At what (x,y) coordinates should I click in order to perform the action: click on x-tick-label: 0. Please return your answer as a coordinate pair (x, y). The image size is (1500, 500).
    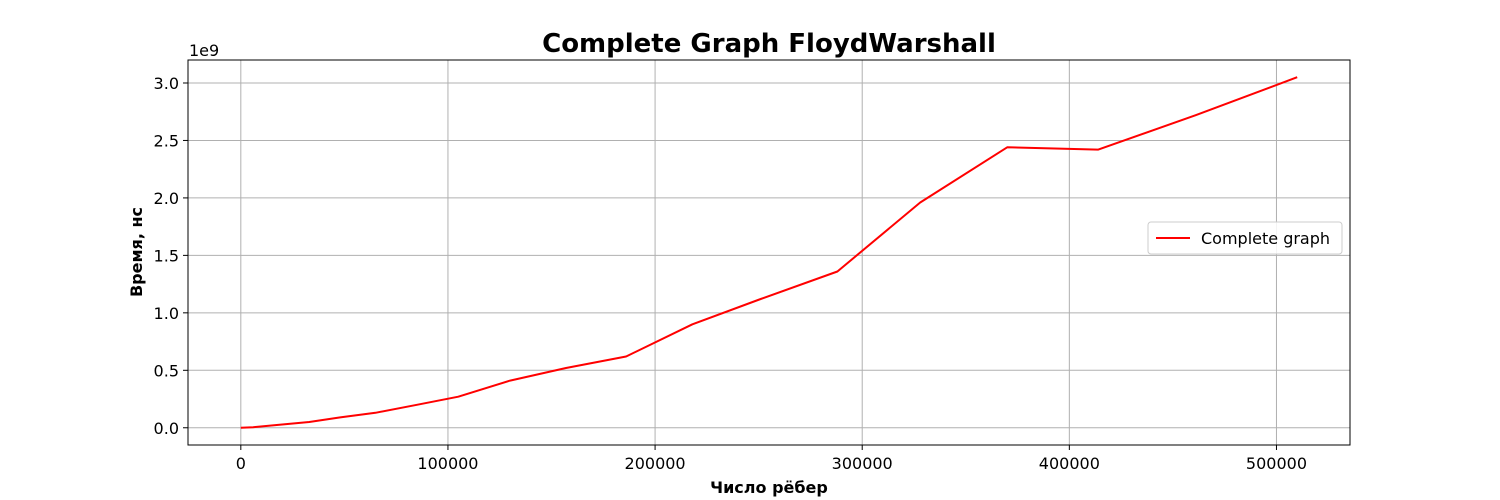
    Looking at the image, I should click on (241, 463).